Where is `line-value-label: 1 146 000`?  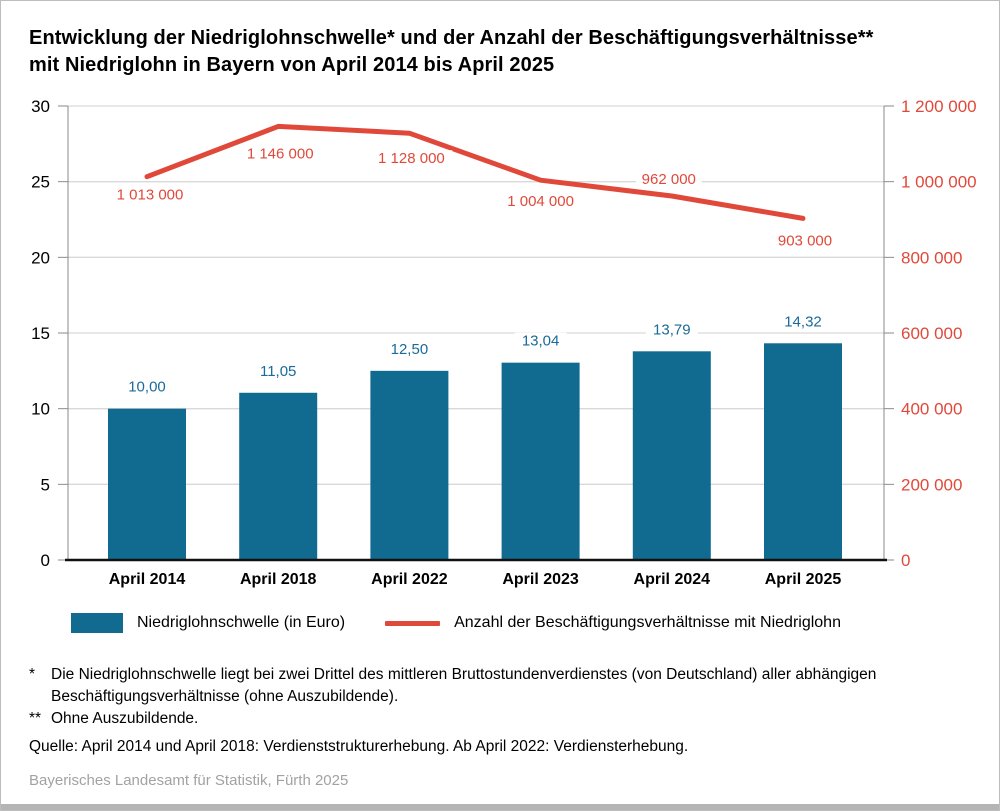
line-value-label: 1 146 000 is located at coordinates (280, 153).